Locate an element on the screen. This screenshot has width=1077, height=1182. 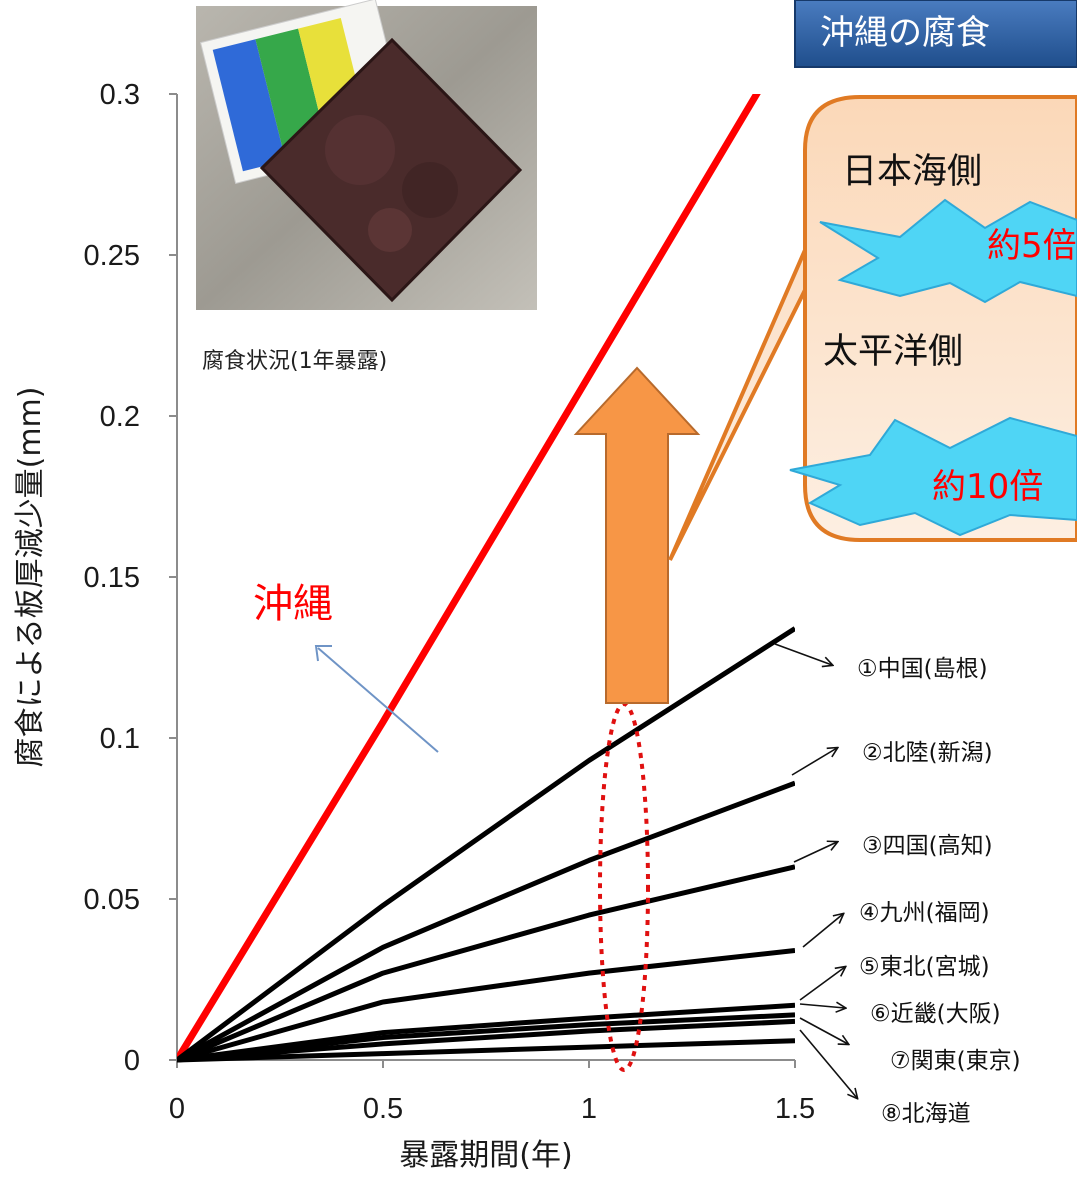
photo-caption: 腐食状況(1年暴露) is located at coordinates (294, 361).